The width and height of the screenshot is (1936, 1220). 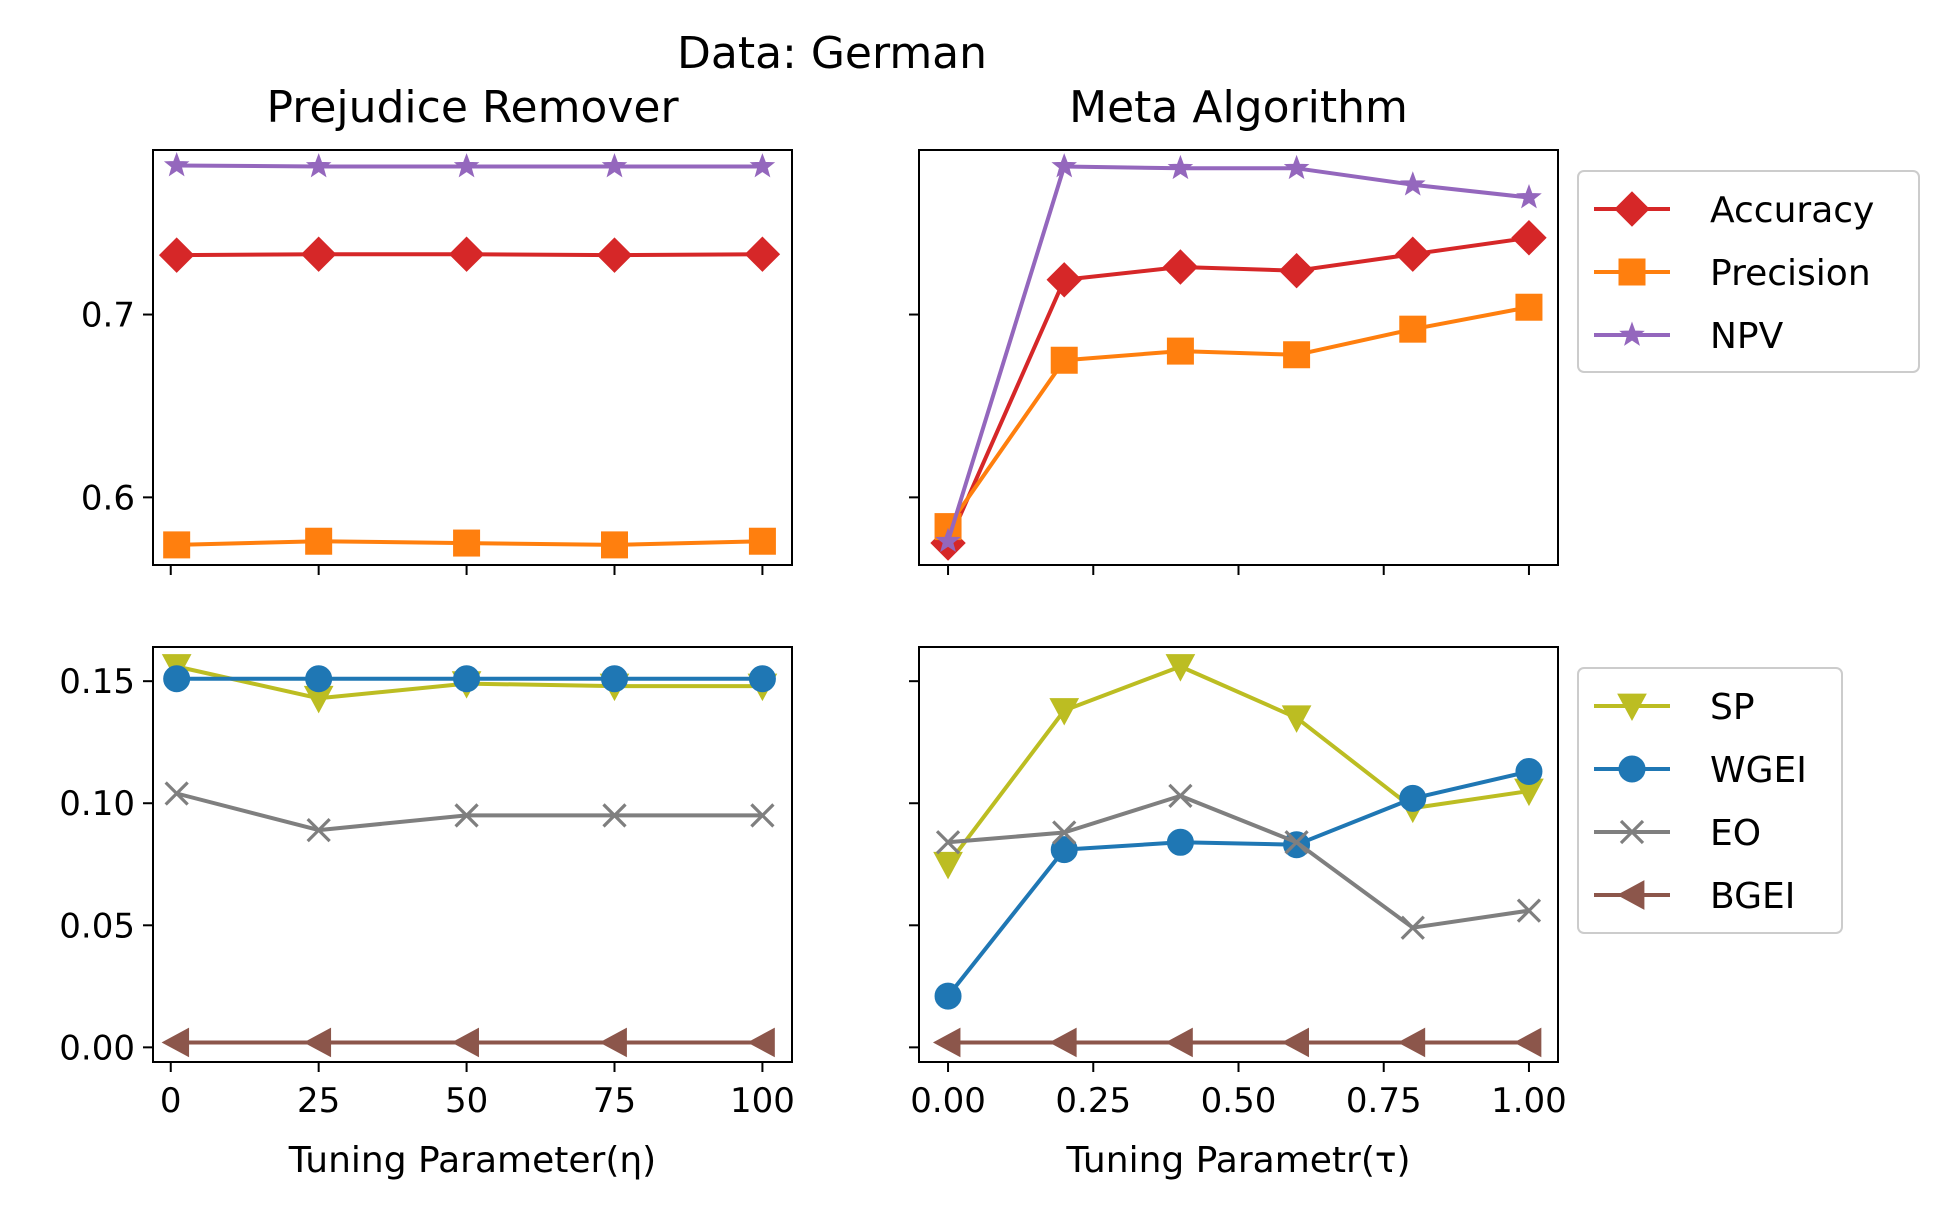 What do you see at coordinates (97, 926) in the screenshot?
I see `y-tick-label: 0.05` at bounding box center [97, 926].